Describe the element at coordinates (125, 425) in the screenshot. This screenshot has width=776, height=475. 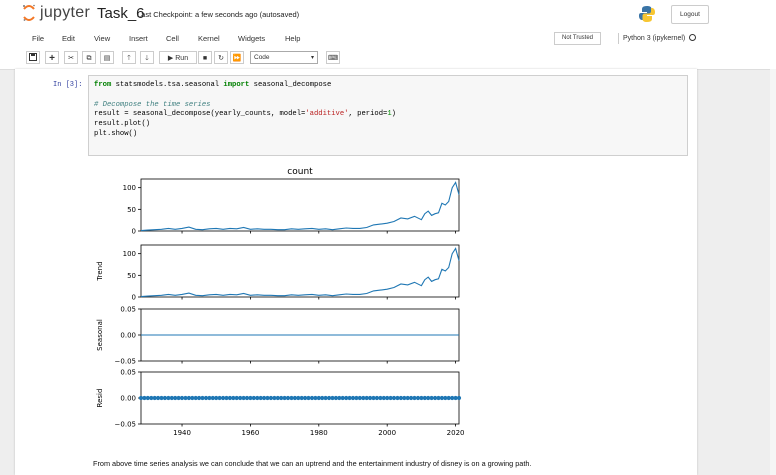
I see `y-tick-label: −0.05` at that location.